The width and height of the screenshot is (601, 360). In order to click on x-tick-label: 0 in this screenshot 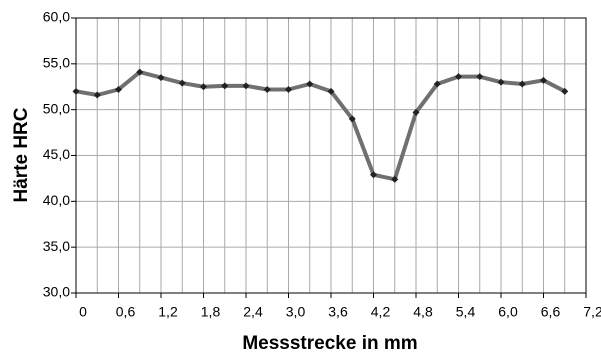, I will do `click(83, 312)`.